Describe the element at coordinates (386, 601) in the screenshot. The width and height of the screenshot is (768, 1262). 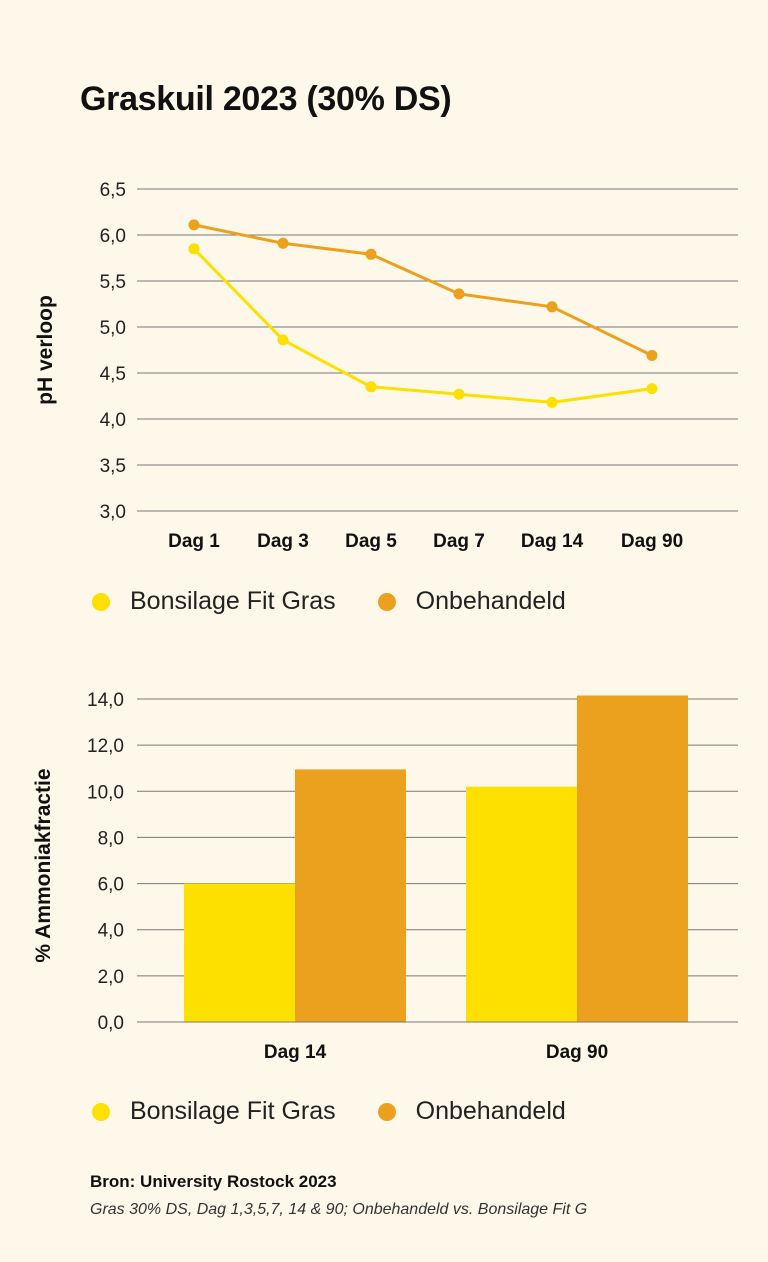
I see `legend-dot-onb` at that location.